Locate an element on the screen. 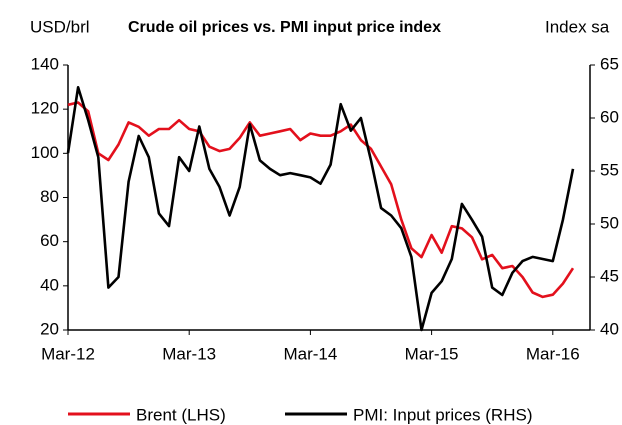  y-tick-label: 120 is located at coordinates (45, 108).